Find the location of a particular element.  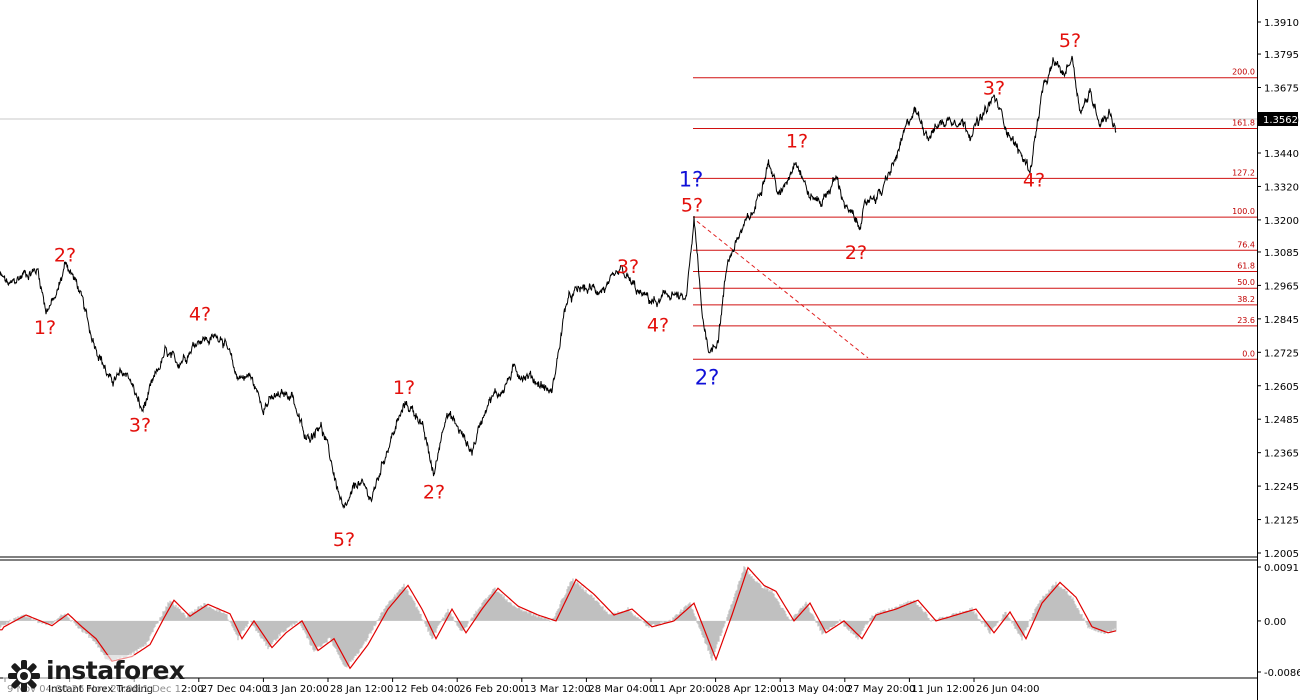

time-axis-label: 11 Apr 20:00 is located at coordinates (685, 689).